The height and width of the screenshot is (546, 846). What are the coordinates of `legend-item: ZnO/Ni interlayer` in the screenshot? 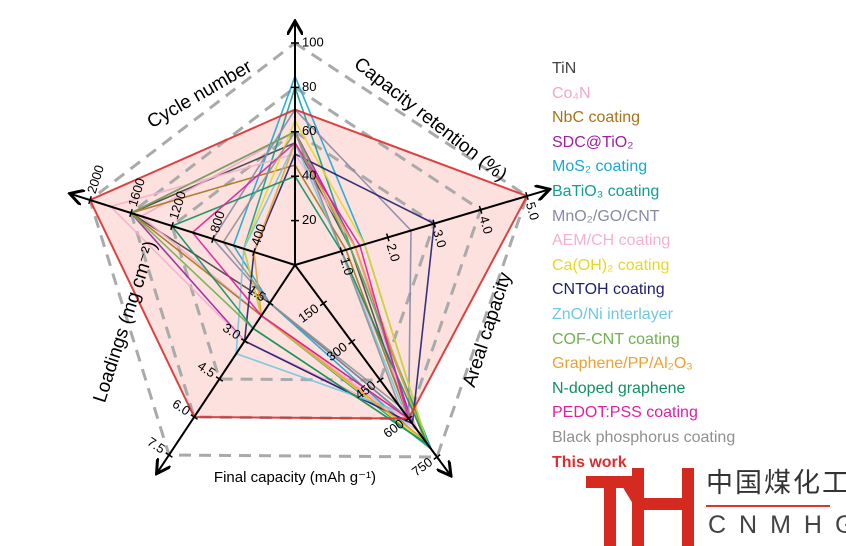 It's located at (612, 314).